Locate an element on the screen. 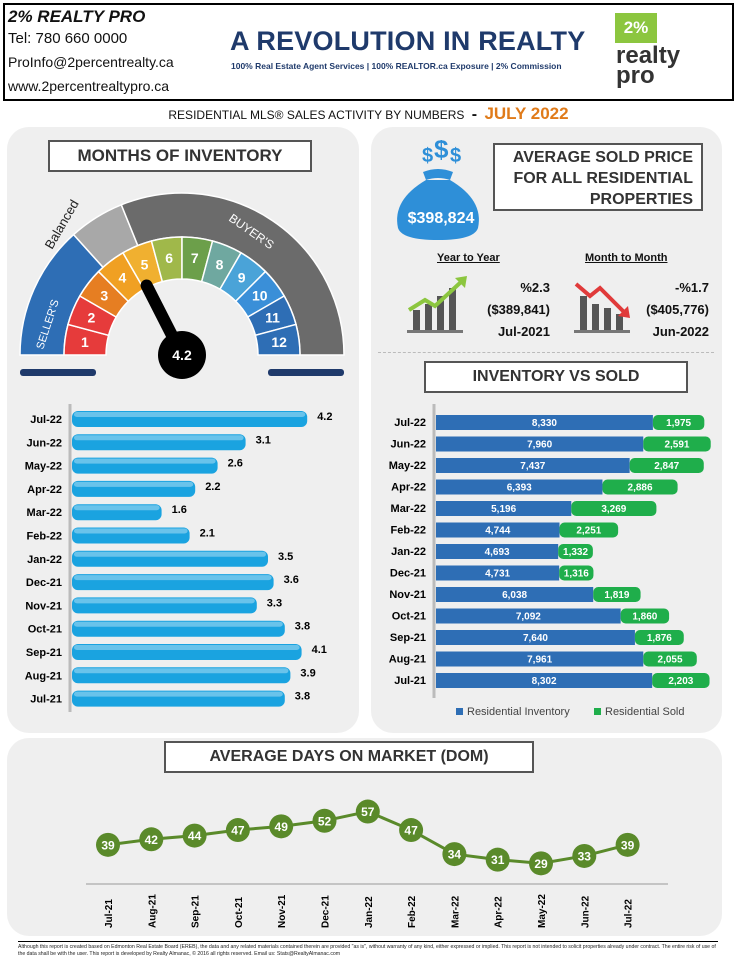 The image size is (737, 960). dom-category-label: Oct-21 is located at coordinates (239, 912).